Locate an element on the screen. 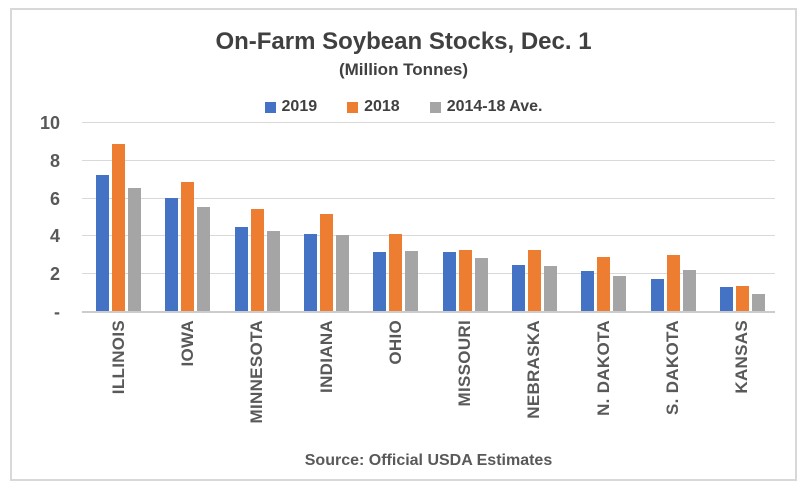 This screenshot has width=806, height=494. bar-group-s-dakota is located at coordinates (672, 216).